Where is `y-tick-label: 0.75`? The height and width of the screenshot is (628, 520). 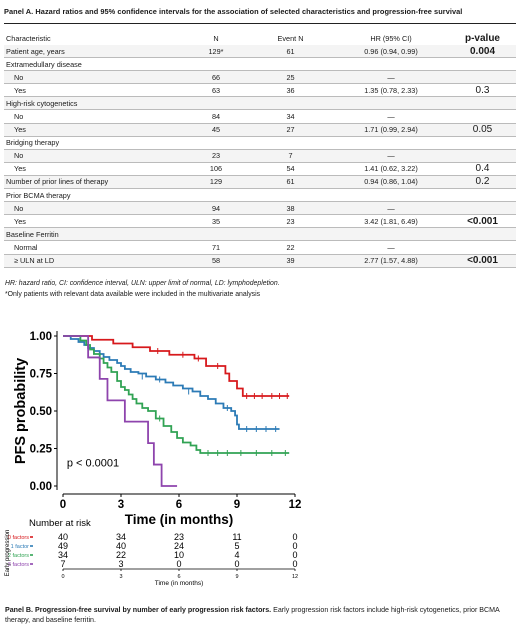
y-tick-label: 0.75 is located at coordinates (41, 375).